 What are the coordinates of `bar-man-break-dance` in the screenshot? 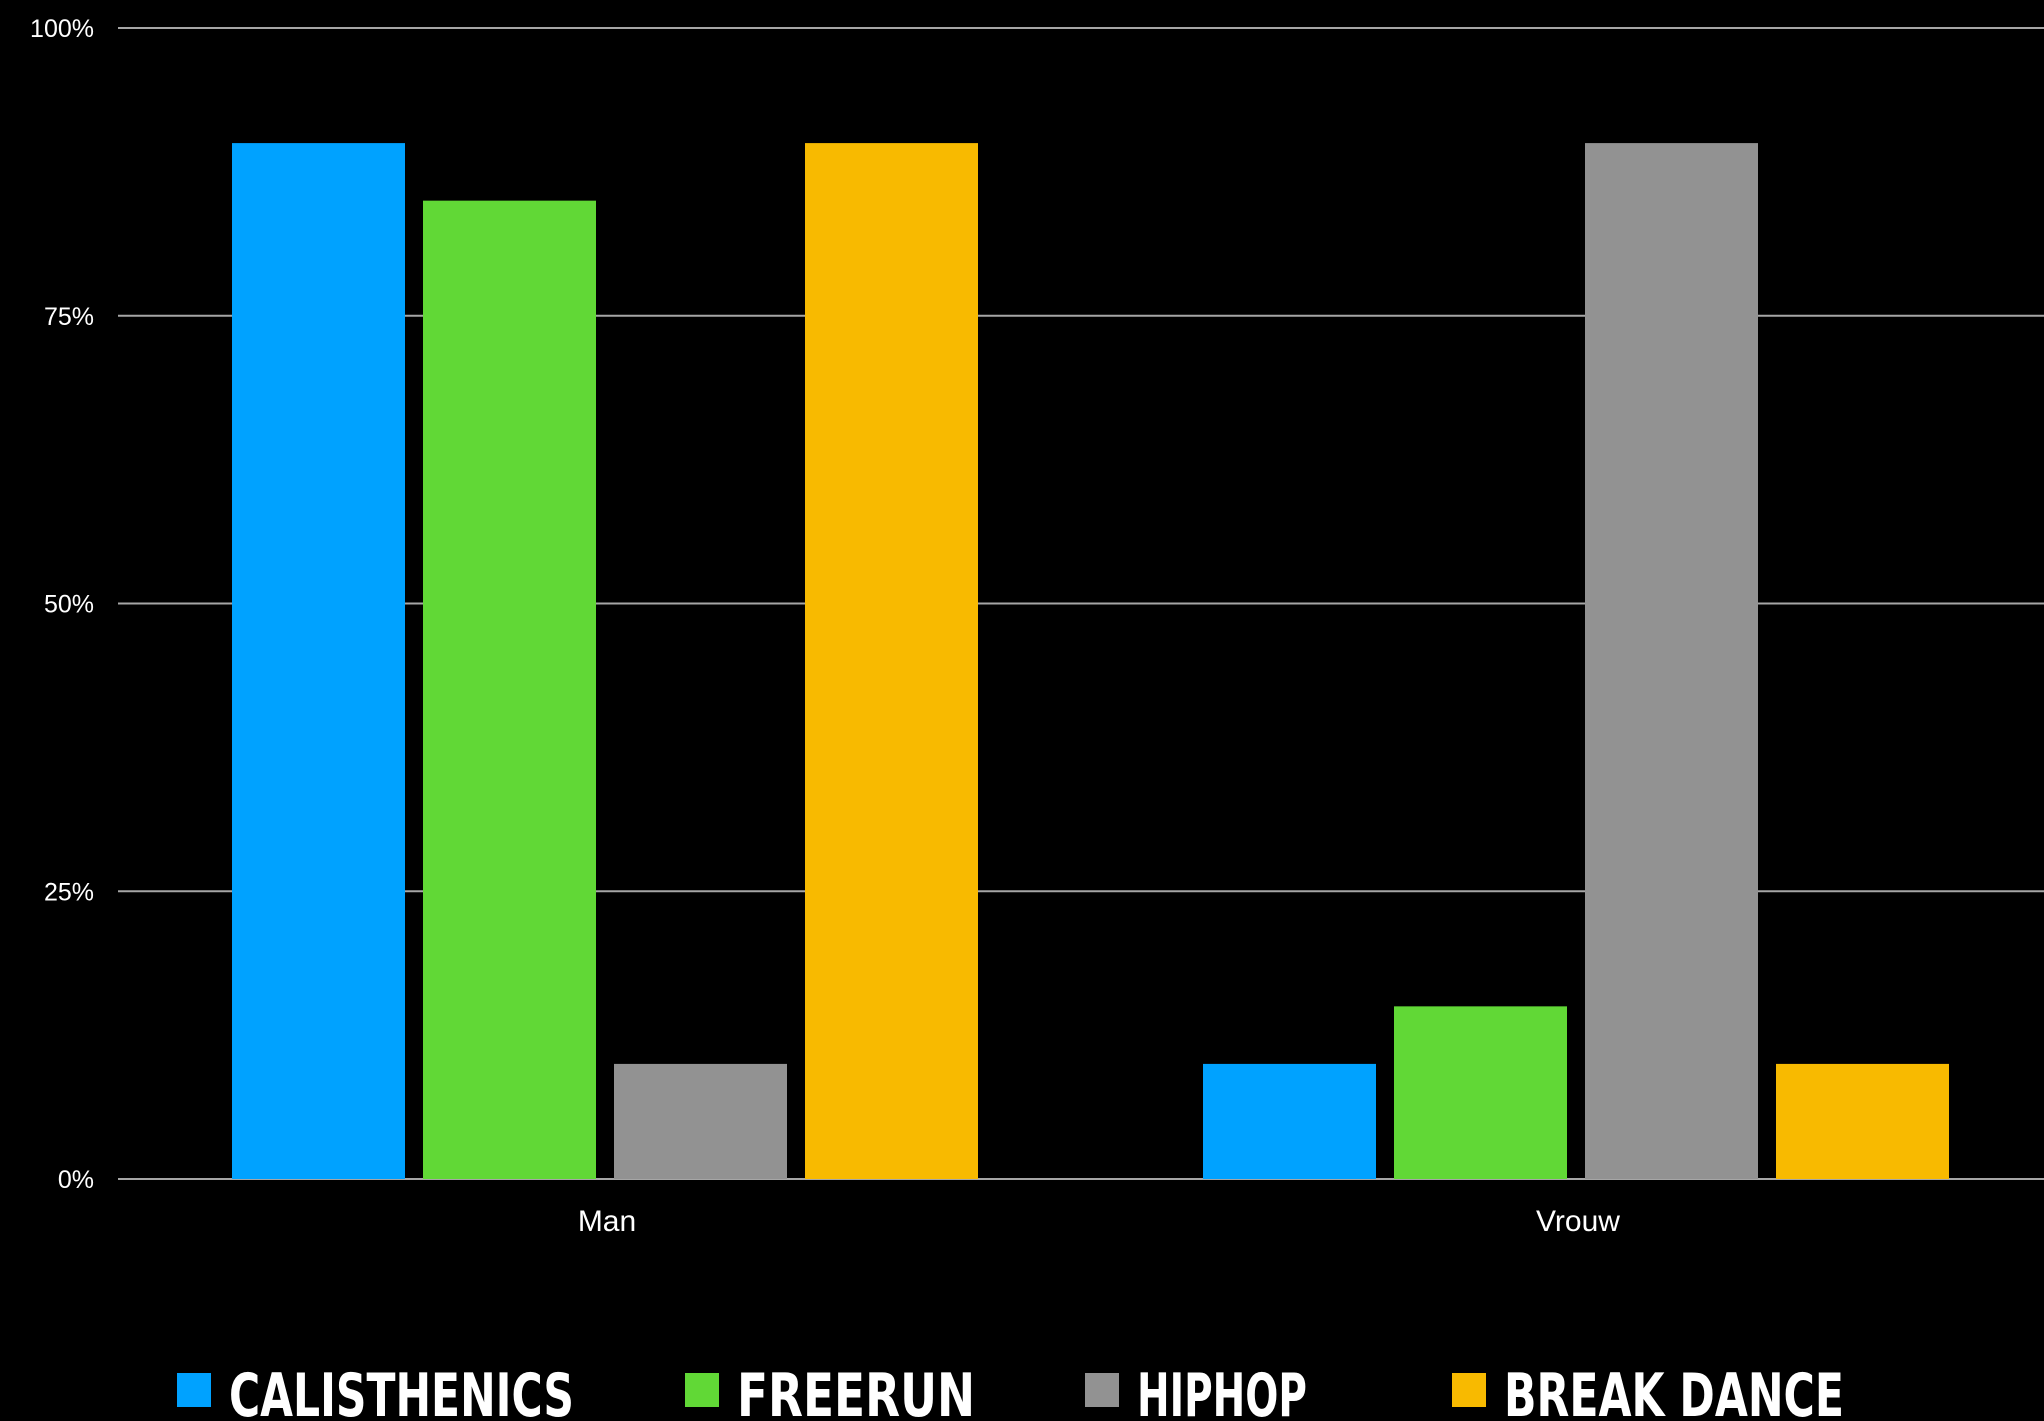 It's located at (891, 661).